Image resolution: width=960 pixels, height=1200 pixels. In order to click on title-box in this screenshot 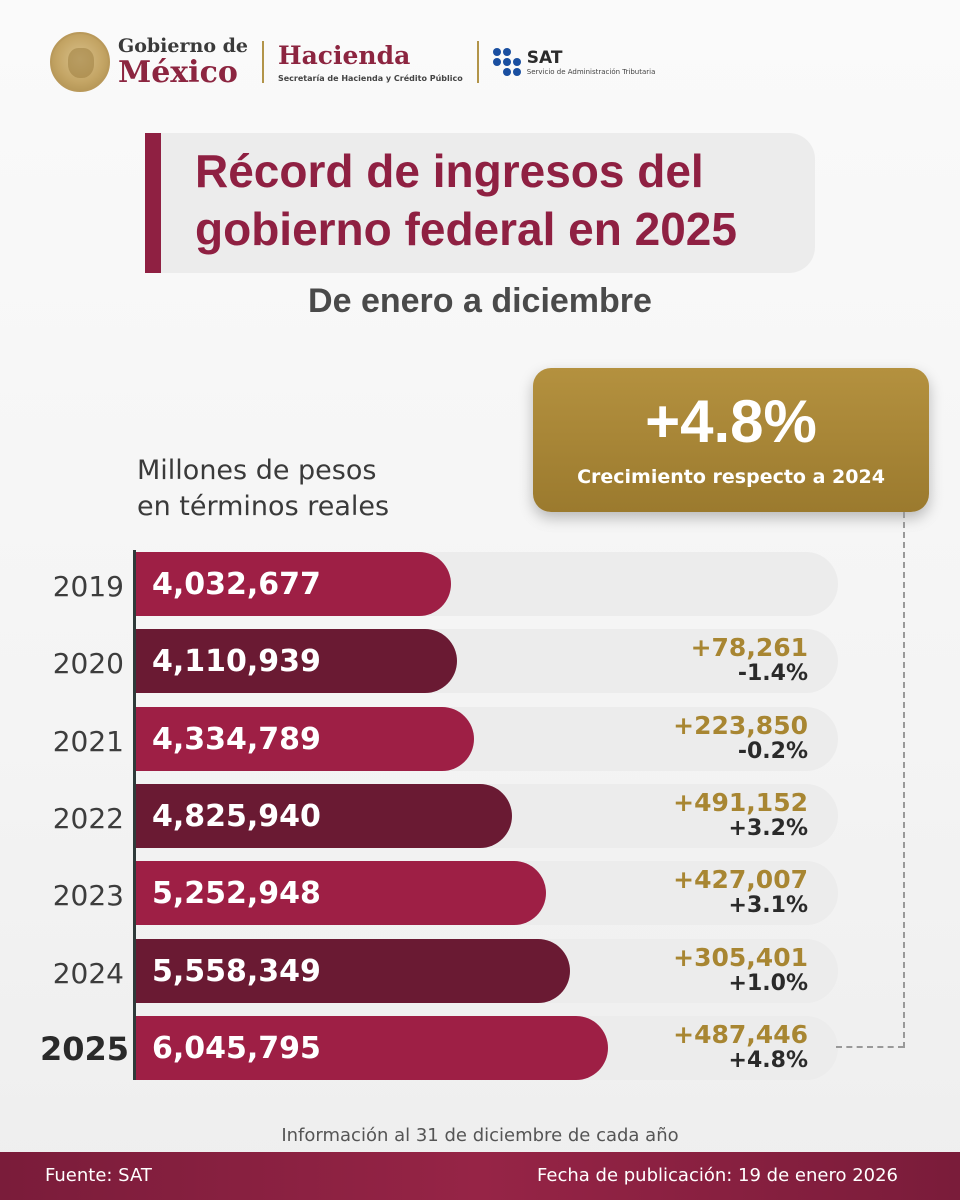, I will do `click(480, 203)`.